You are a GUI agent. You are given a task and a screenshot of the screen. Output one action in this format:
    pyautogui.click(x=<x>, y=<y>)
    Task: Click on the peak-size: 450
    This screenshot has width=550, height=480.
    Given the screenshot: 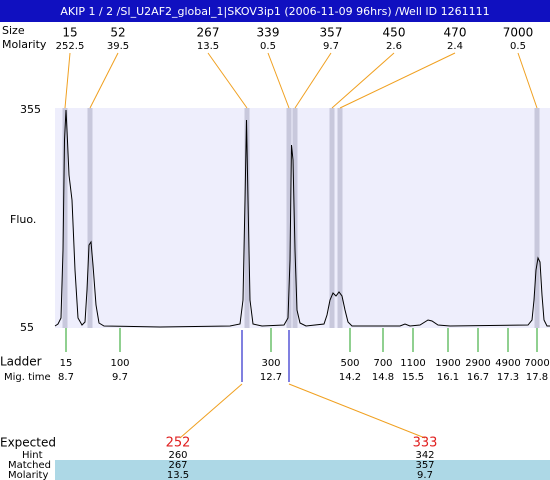 What is the action you would take?
    pyautogui.click(x=394, y=33)
    